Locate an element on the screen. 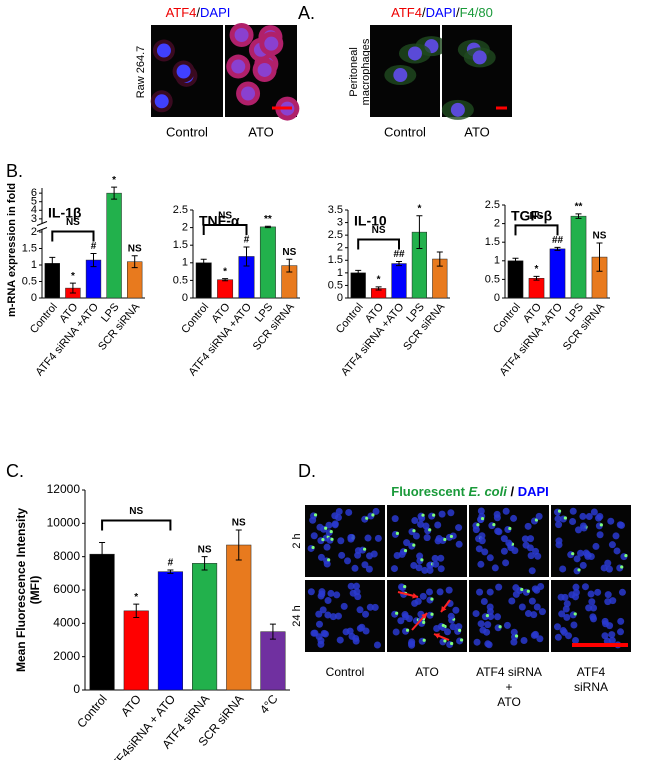 The height and width of the screenshot is (760, 653). stain-label: ATF4/DAPI is located at coordinates (198, 12).